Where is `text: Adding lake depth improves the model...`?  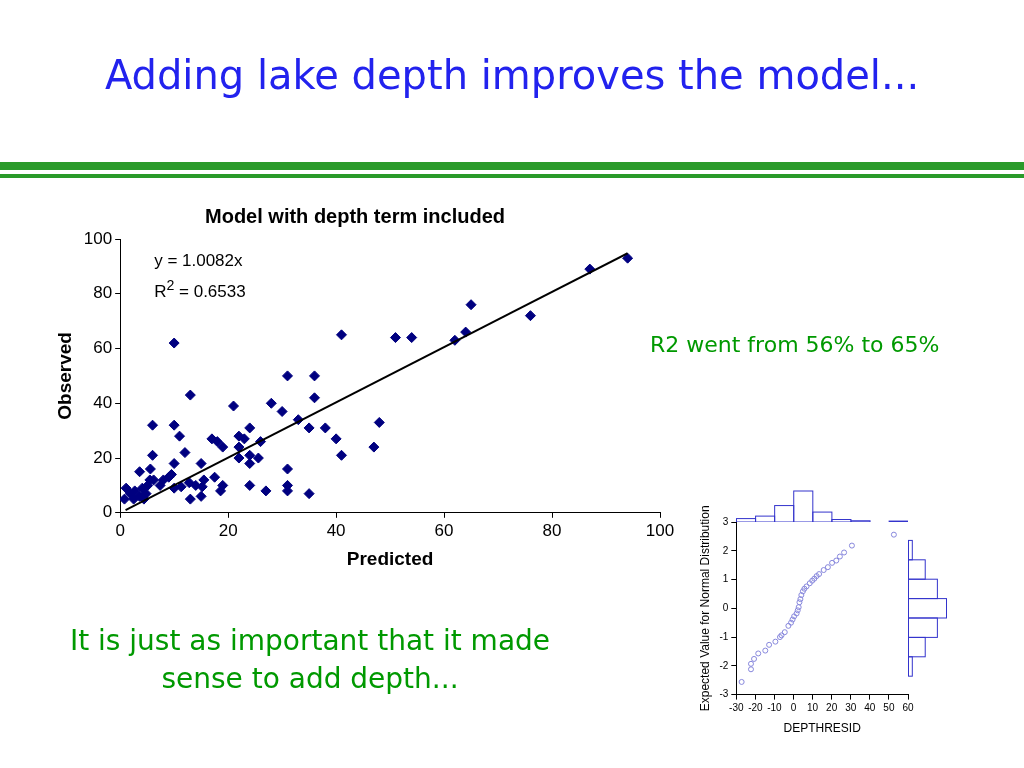 text: Adding lake depth improves the model... is located at coordinates (512, 75).